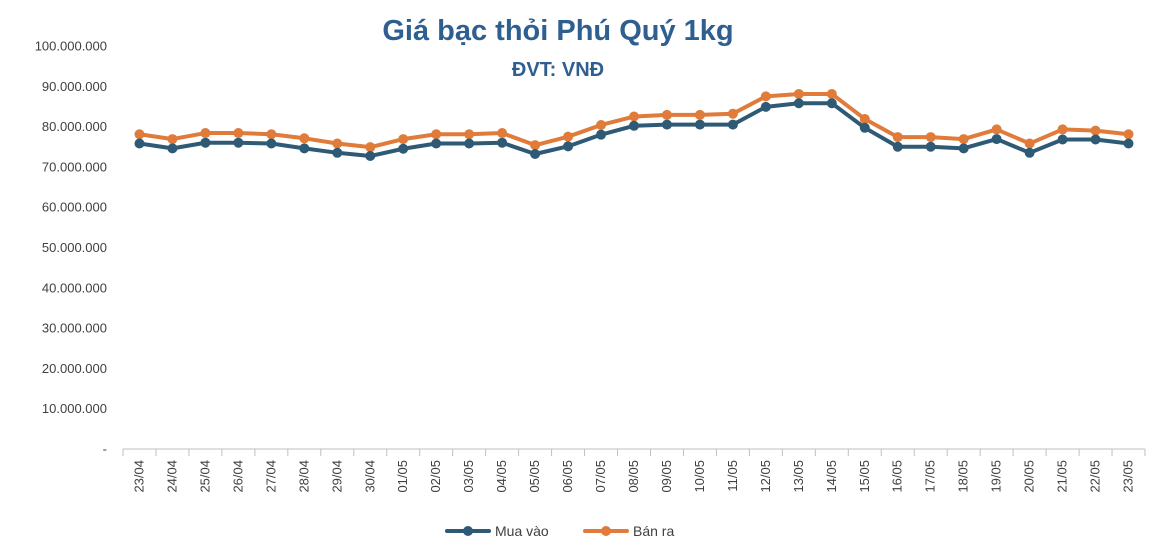 This screenshot has height=556, width=1156. I want to click on legend-item: Mua vào, so click(497, 531).